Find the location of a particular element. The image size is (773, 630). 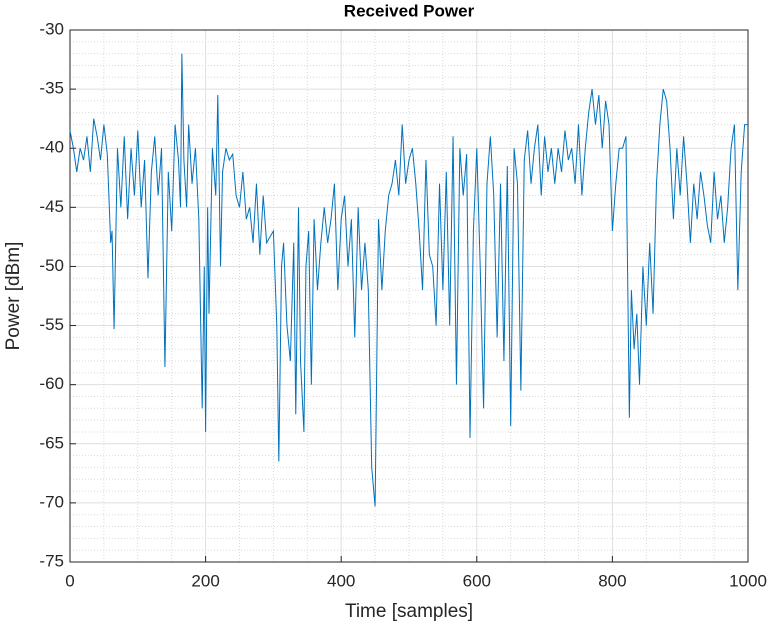

y-tick-label: -60 is located at coordinates (51, 383).